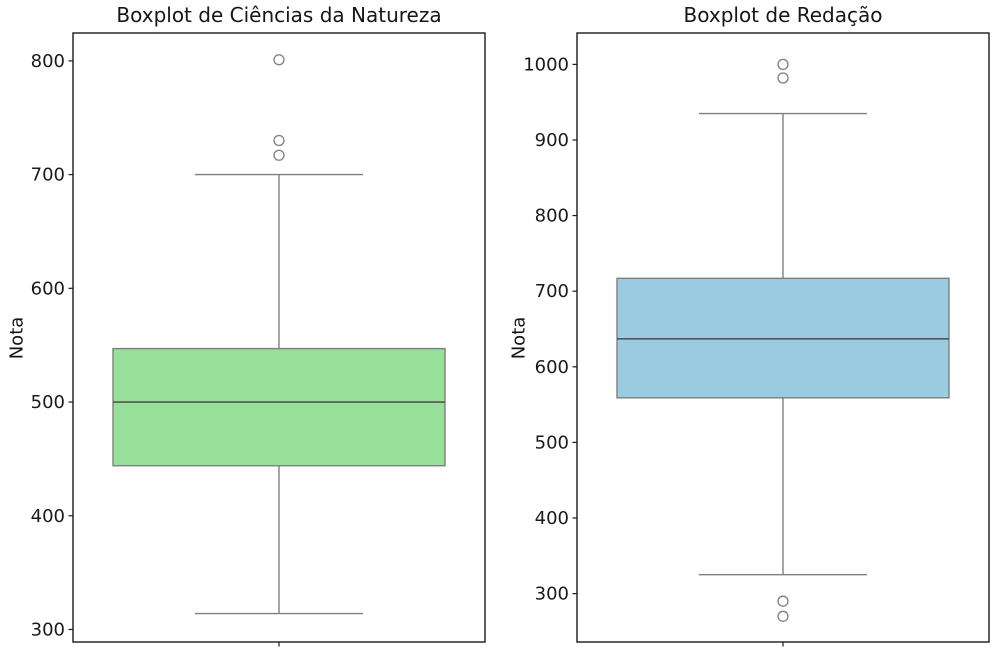  What do you see at coordinates (546, 64) in the screenshot?
I see `y-tick-label: 1000` at bounding box center [546, 64].